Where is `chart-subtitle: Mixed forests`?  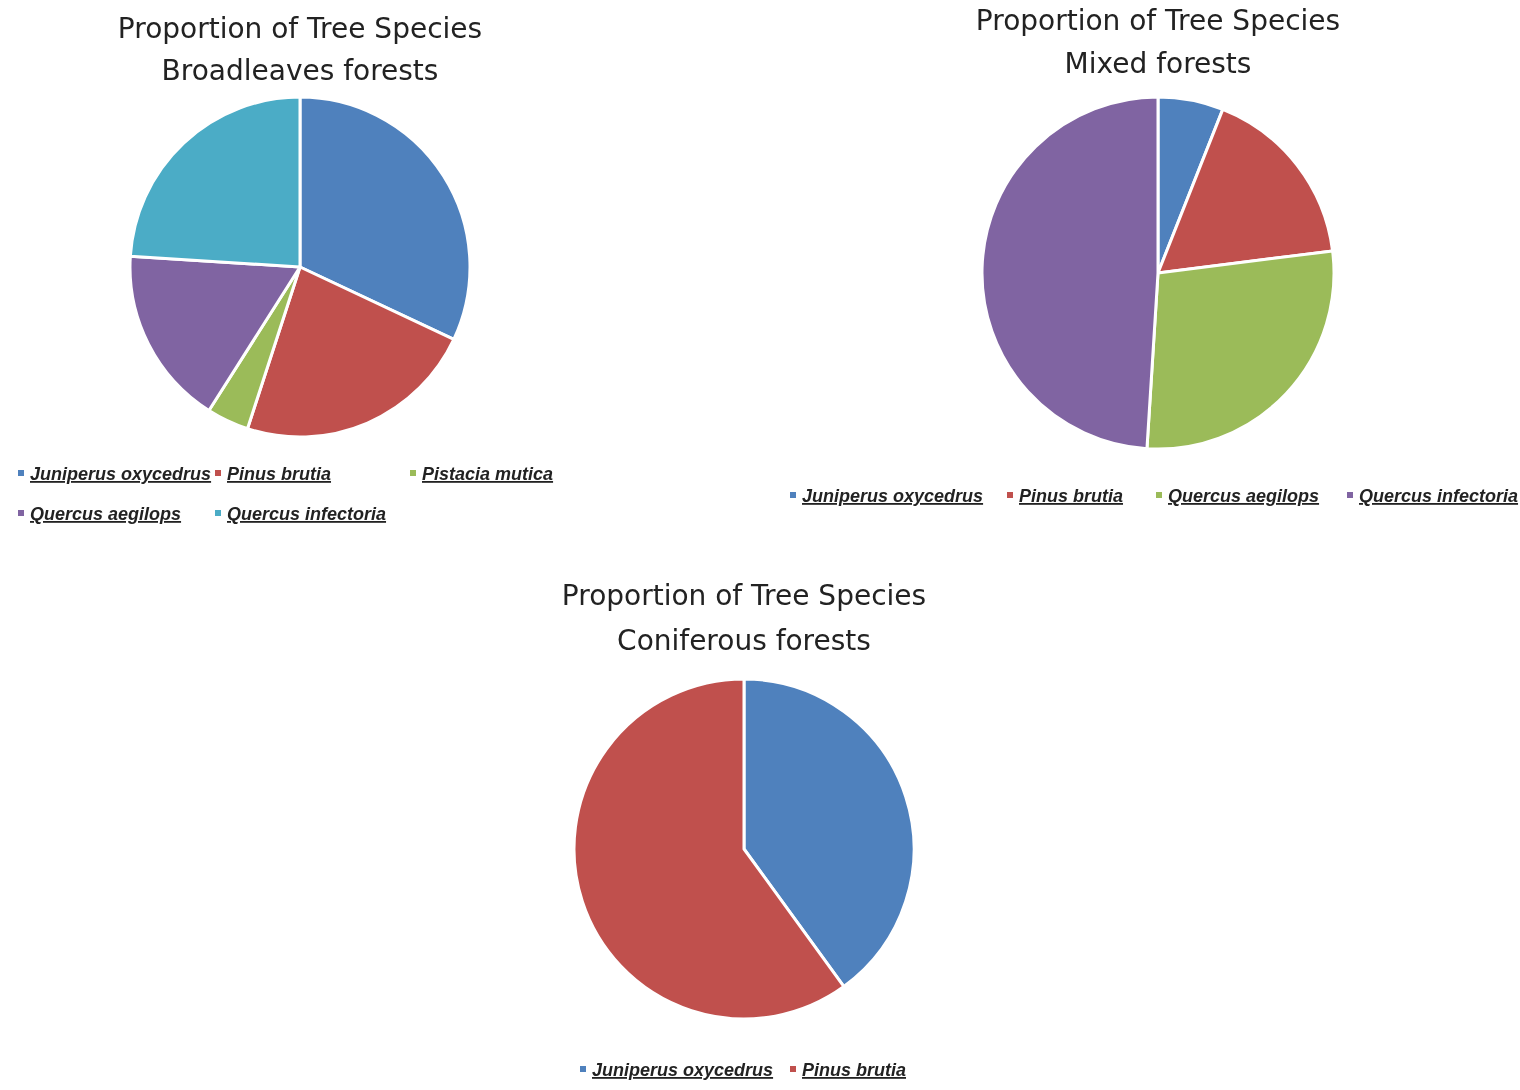 chart-subtitle: Mixed forests is located at coordinates (1158, 63).